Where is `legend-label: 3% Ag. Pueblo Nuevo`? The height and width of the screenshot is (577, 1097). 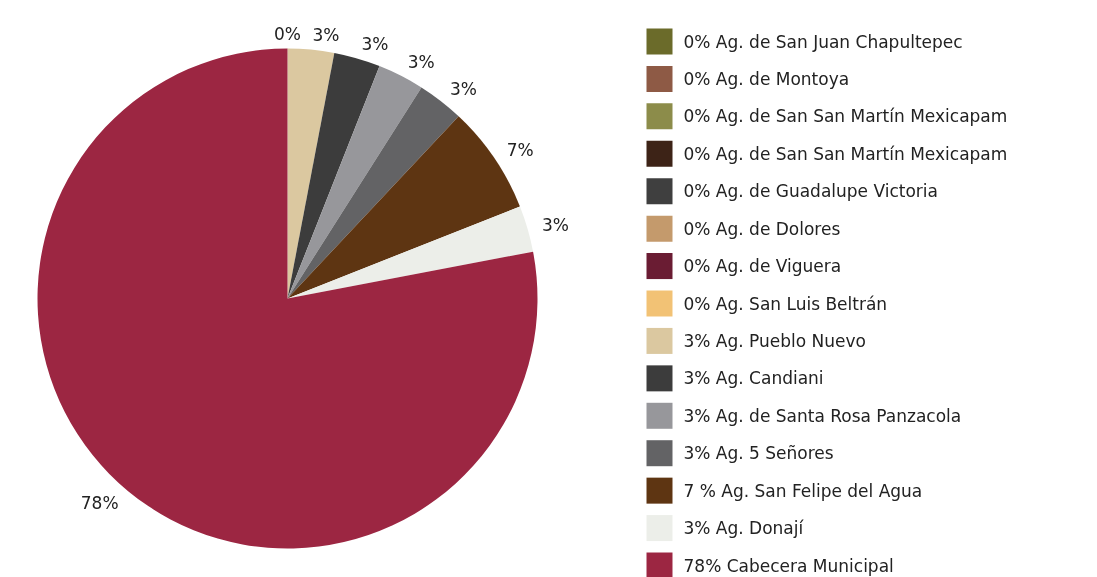
legend-label: 3% Ag. Pueblo Nuevo is located at coordinates (775, 340).